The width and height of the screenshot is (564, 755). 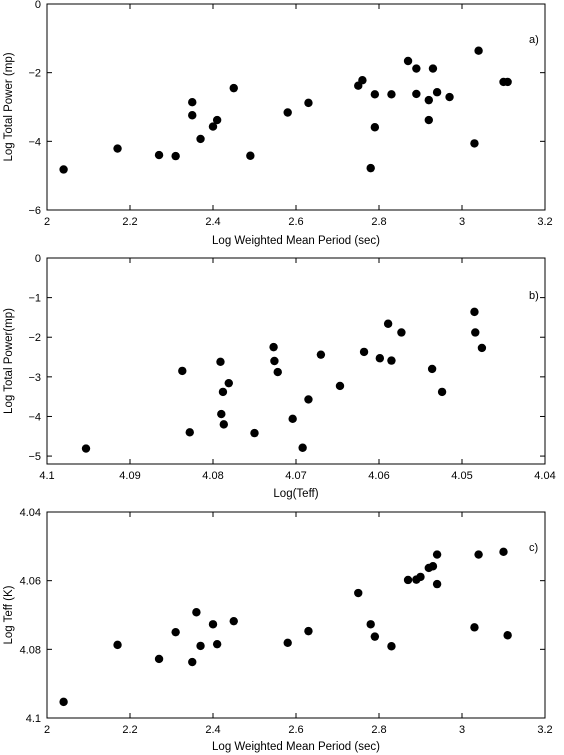 What do you see at coordinates (295, 476) in the screenshot?
I see `panel-b-x-tick-label: 4.07` at bounding box center [295, 476].